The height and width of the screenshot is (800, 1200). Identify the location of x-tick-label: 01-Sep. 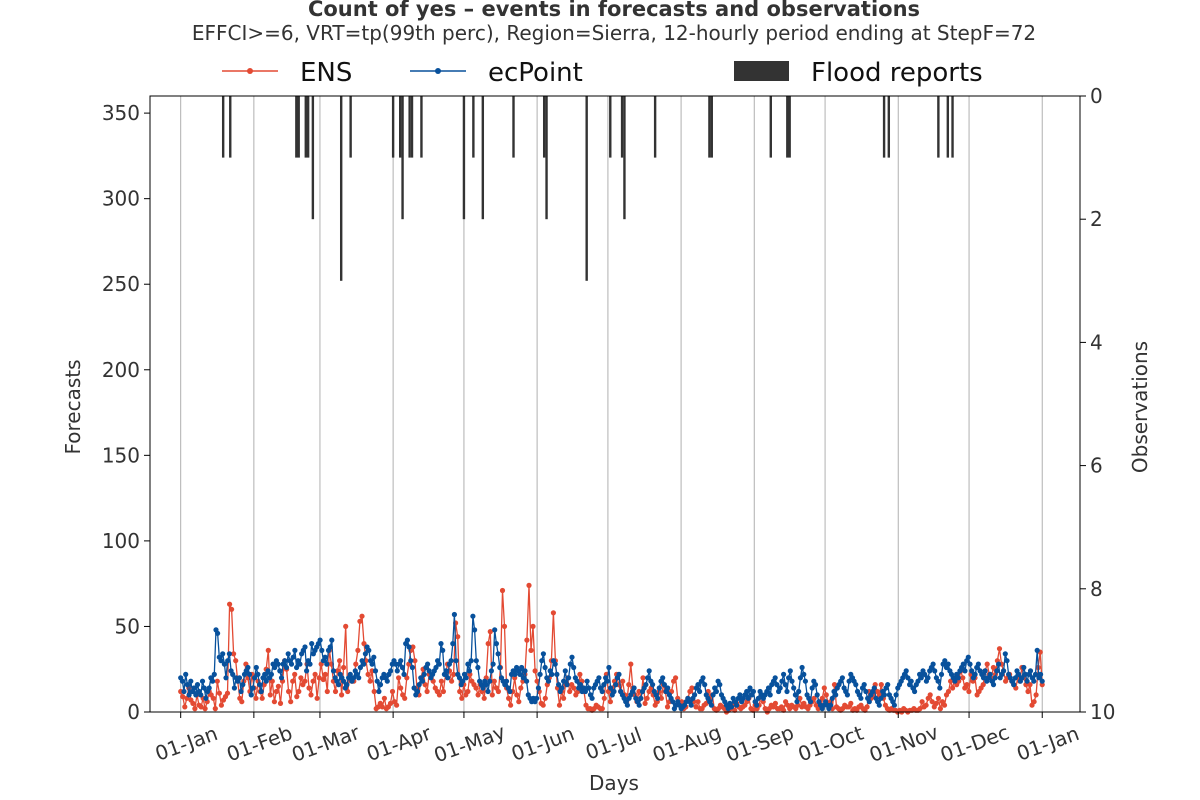
(760, 743).